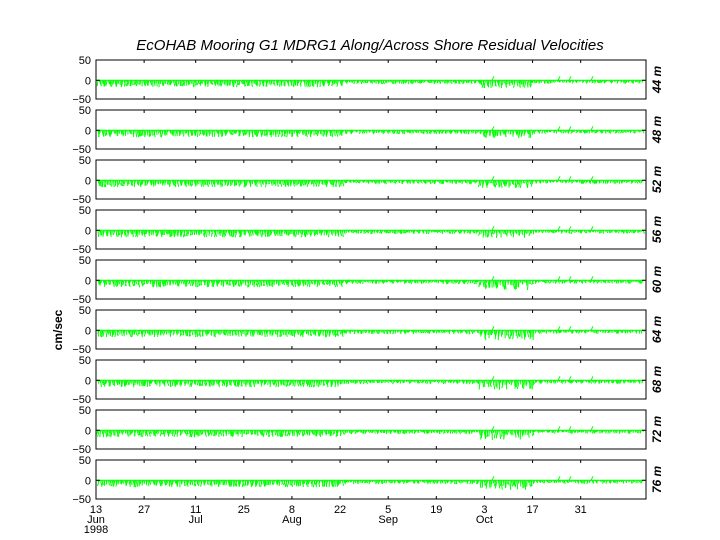 The height and width of the screenshot is (540, 720). I want to click on x-month-label: Aug, so click(292, 520).